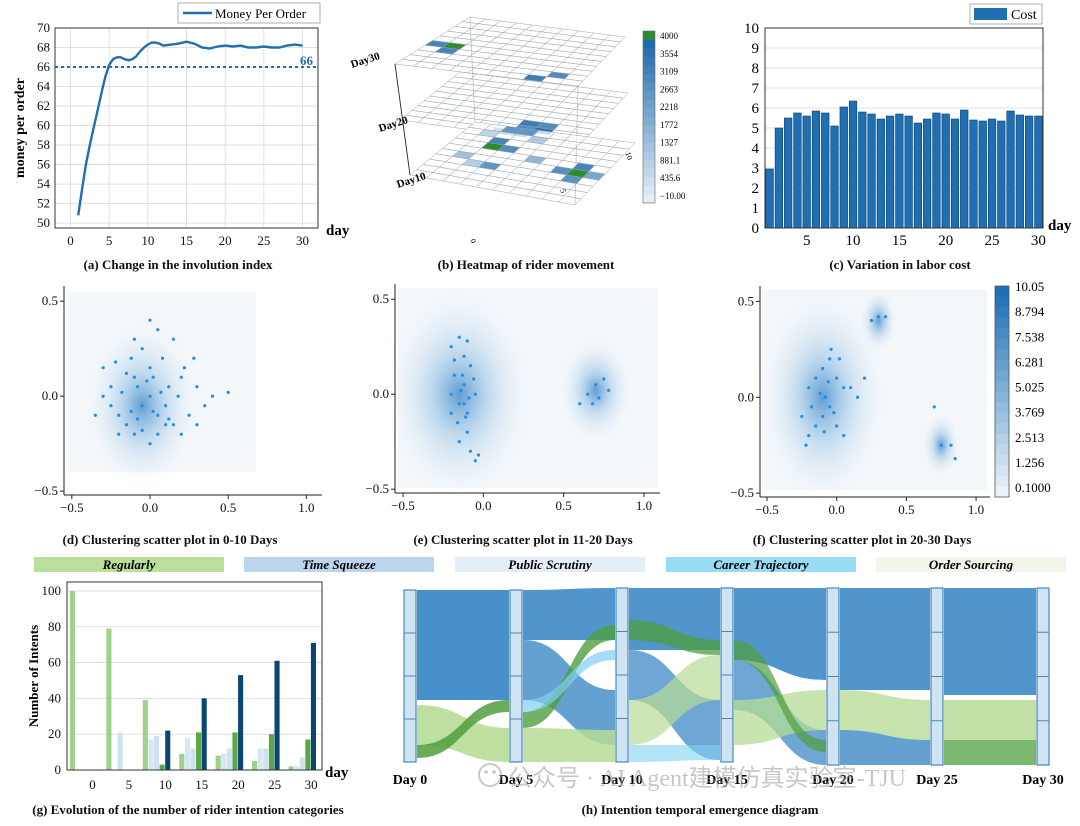 Image resolution: width=1080 pixels, height=826 pixels. What do you see at coordinates (44, 66) in the screenshot?
I see `y-tick-label: 66` at bounding box center [44, 66].